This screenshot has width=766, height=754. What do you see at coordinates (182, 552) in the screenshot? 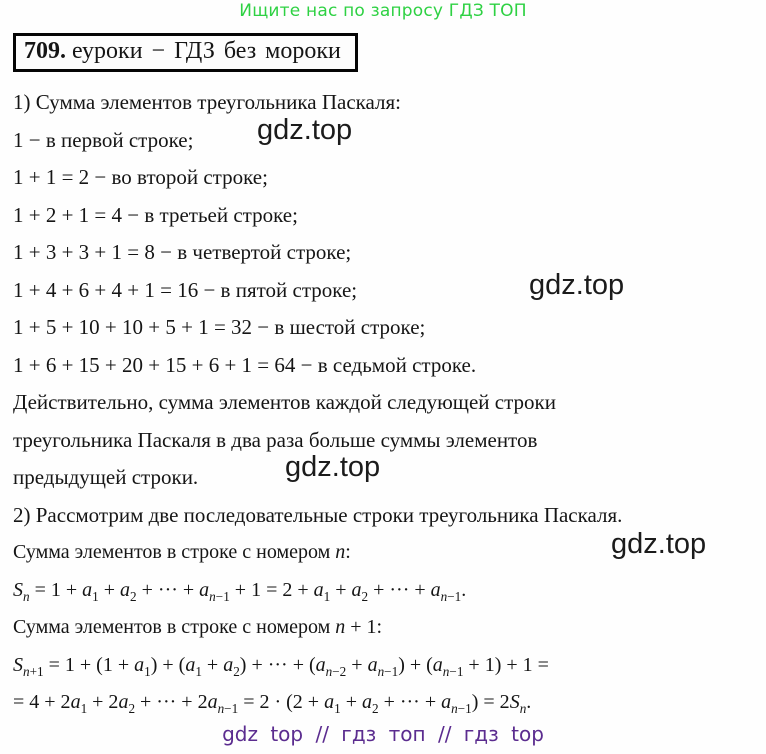
I see `solution-line-13: Сумма элементов в строке с номером n:` at bounding box center [182, 552].